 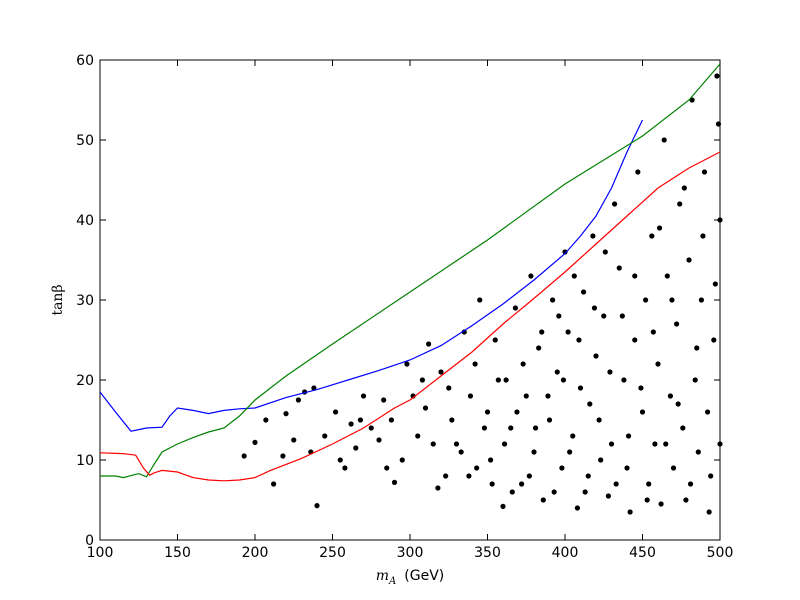 What do you see at coordinates (720, 553) in the screenshot?
I see `x-tick-label: 500` at bounding box center [720, 553].